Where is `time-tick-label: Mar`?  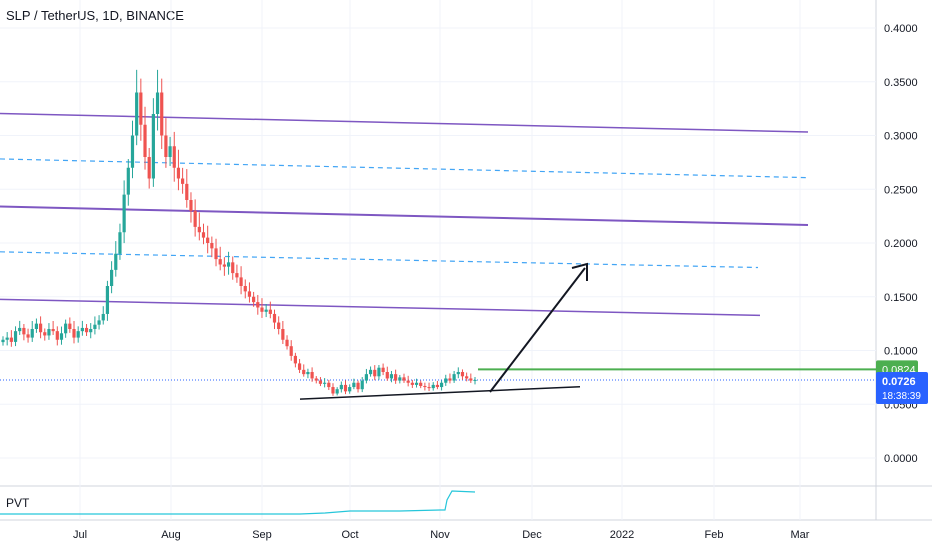 time-tick-label: Mar is located at coordinates (800, 535).